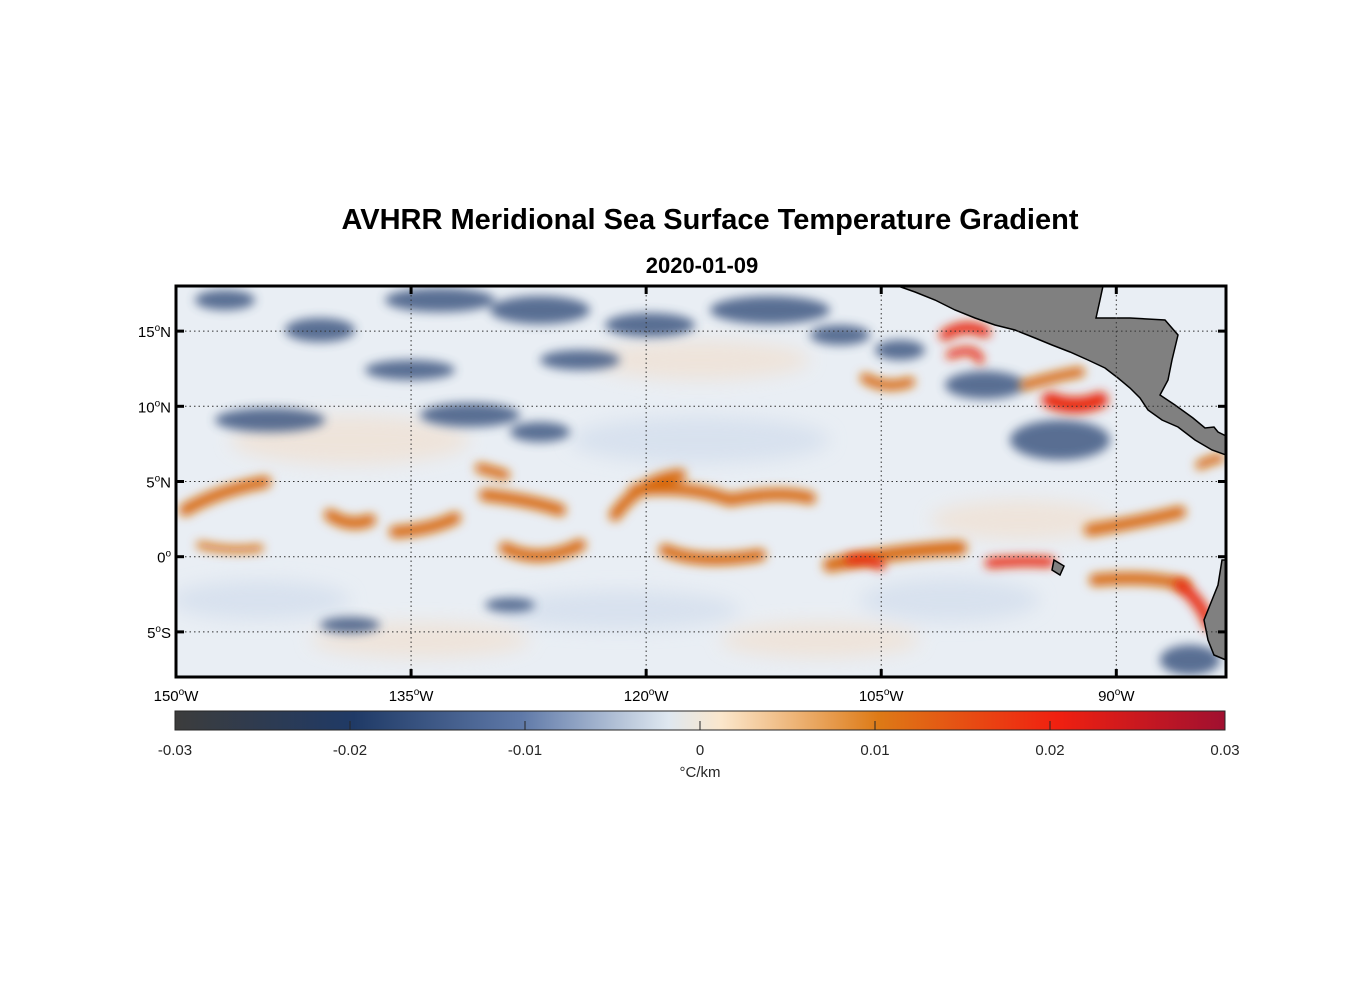 The image size is (1356, 1000). What do you see at coordinates (164, 558) in the screenshot?
I see `latitude-tick-label: 0o` at bounding box center [164, 558].